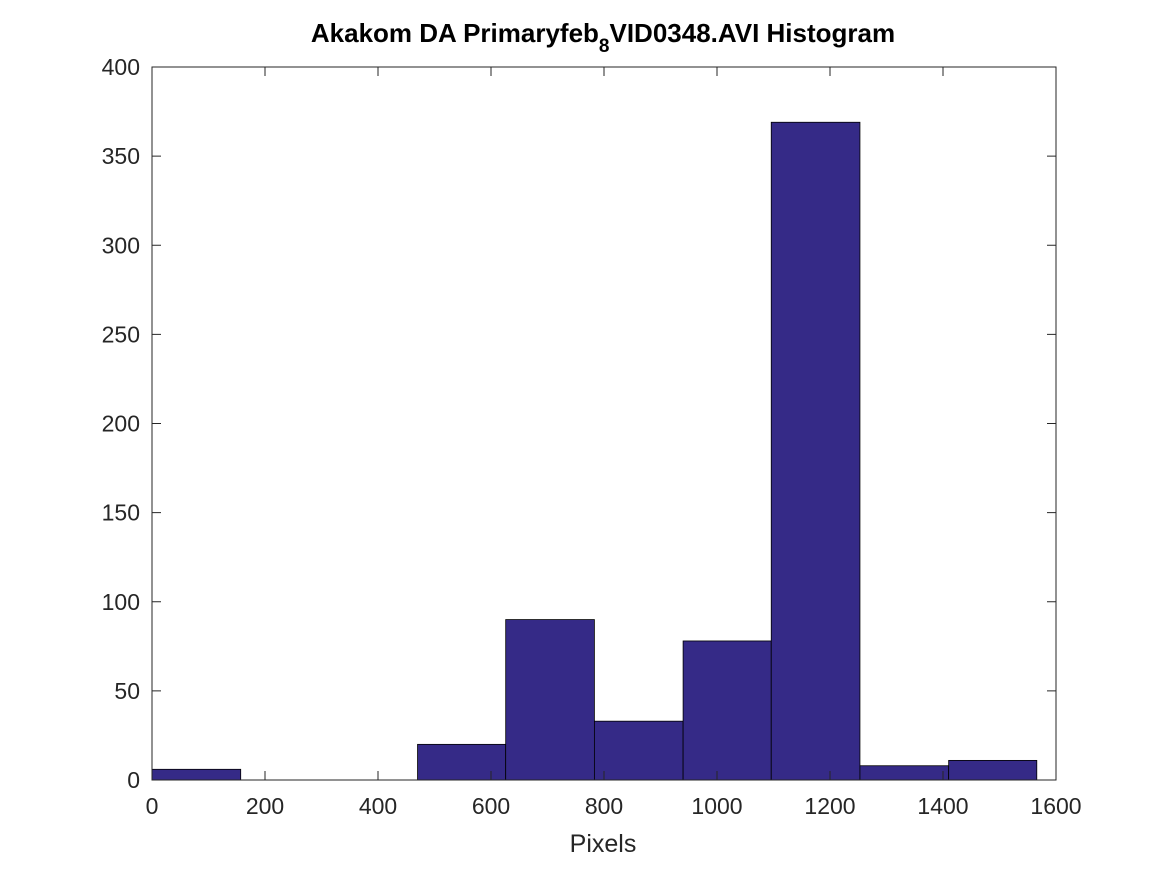 The height and width of the screenshot is (875, 1167). What do you see at coordinates (455, 33) in the screenshot?
I see `chart-title-main: Akakom DA Primaryfeb` at bounding box center [455, 33].